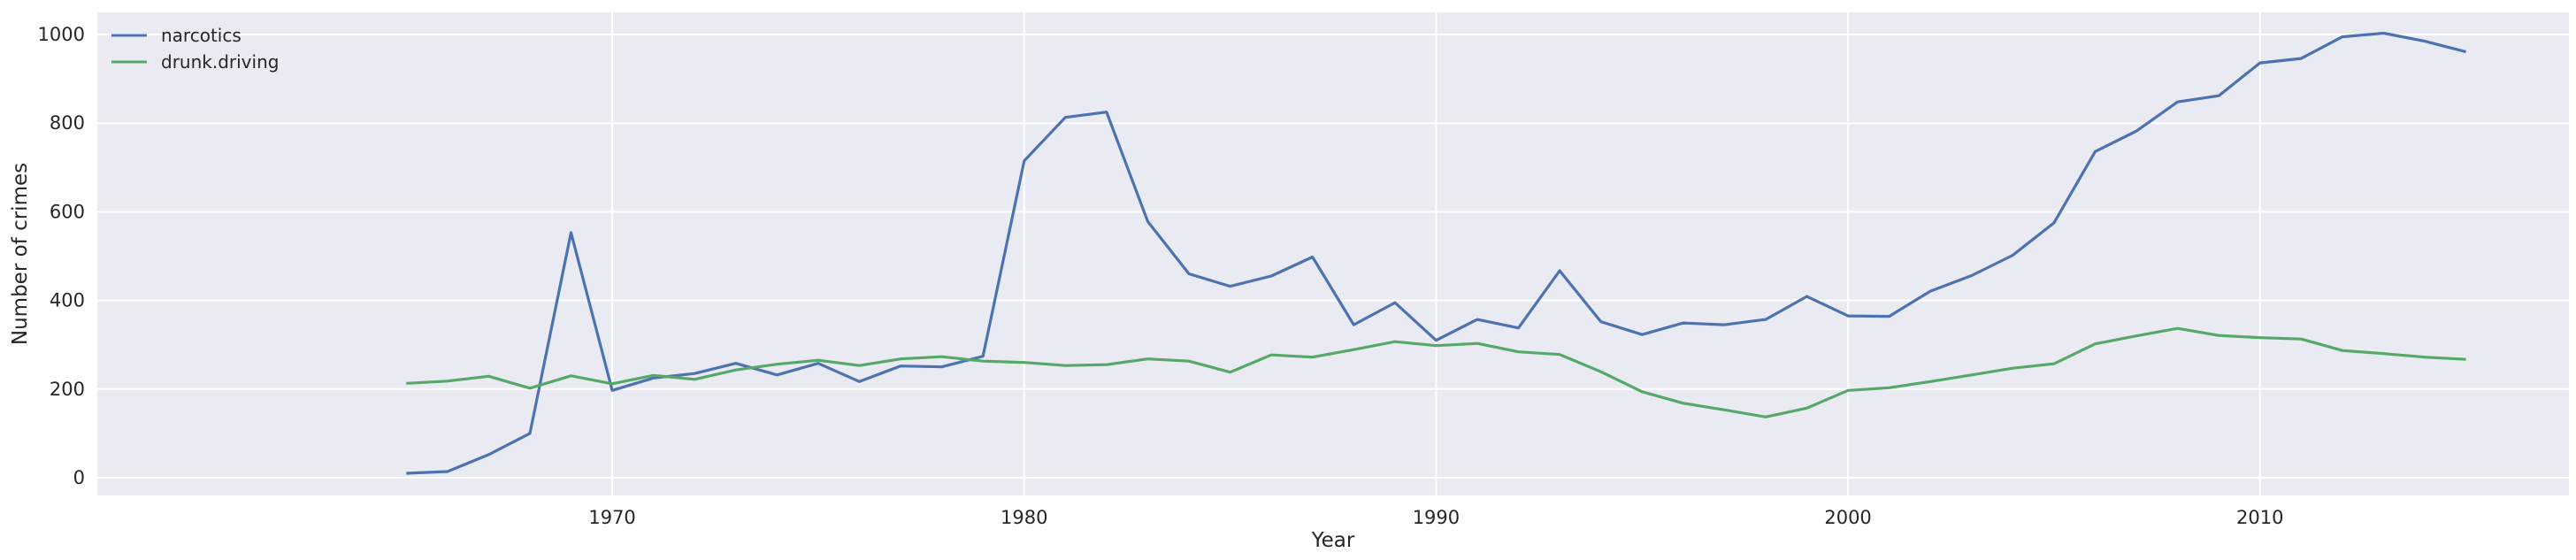 The image size is (2576, 560). What do you see at coordinates (67, 123) in the screenshot?
I see `y-tick-label: 800` at bounding box center [67, 123].